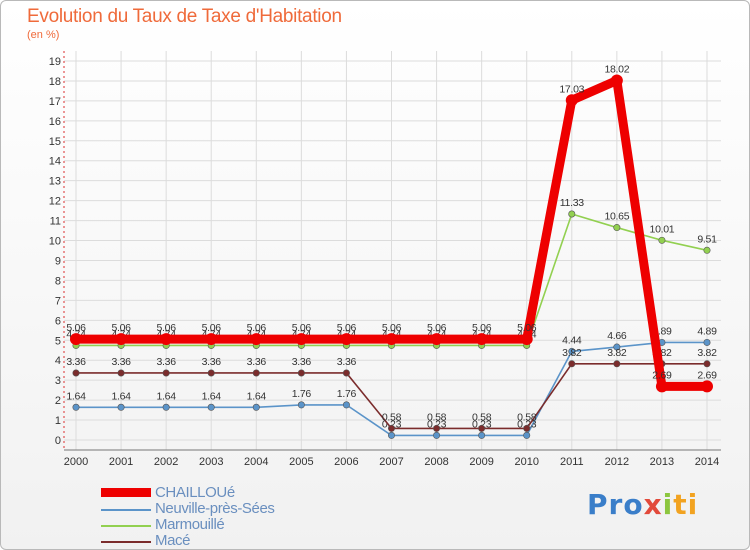 Image resolution: width=750 pixels, height=550 pixels. What do you see at coordinates (707, 331) in the screenshot?
I see `data-label: 4.89` at bounding box center [707, 331].